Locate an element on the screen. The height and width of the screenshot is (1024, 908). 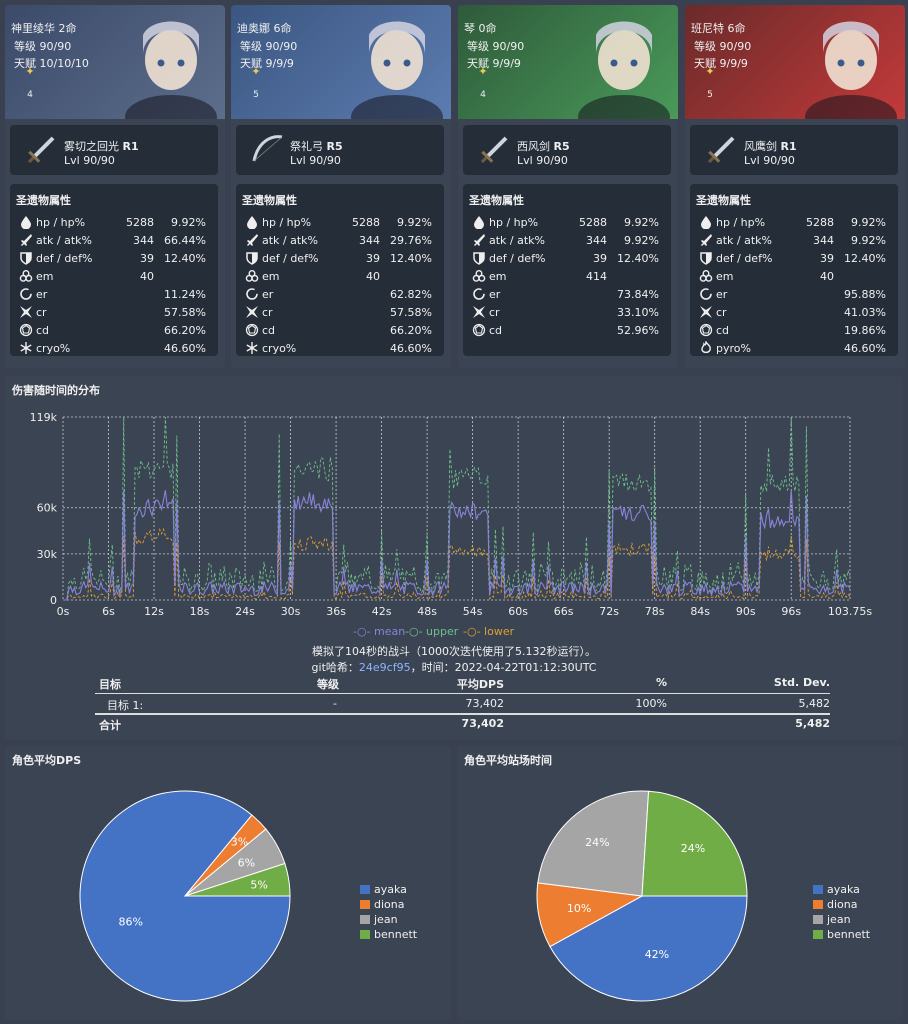
stat-label: cd is located at coordinates (43, 330).